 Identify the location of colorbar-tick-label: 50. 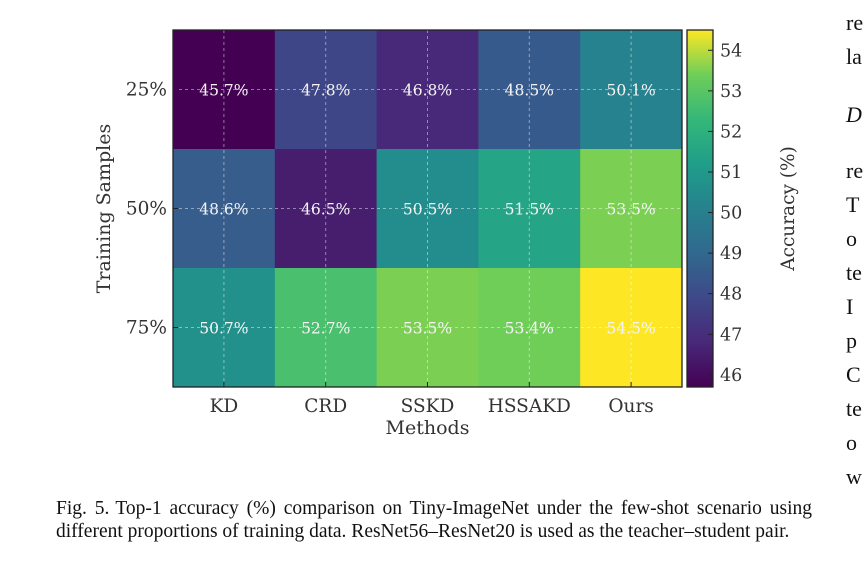
(731, 214).